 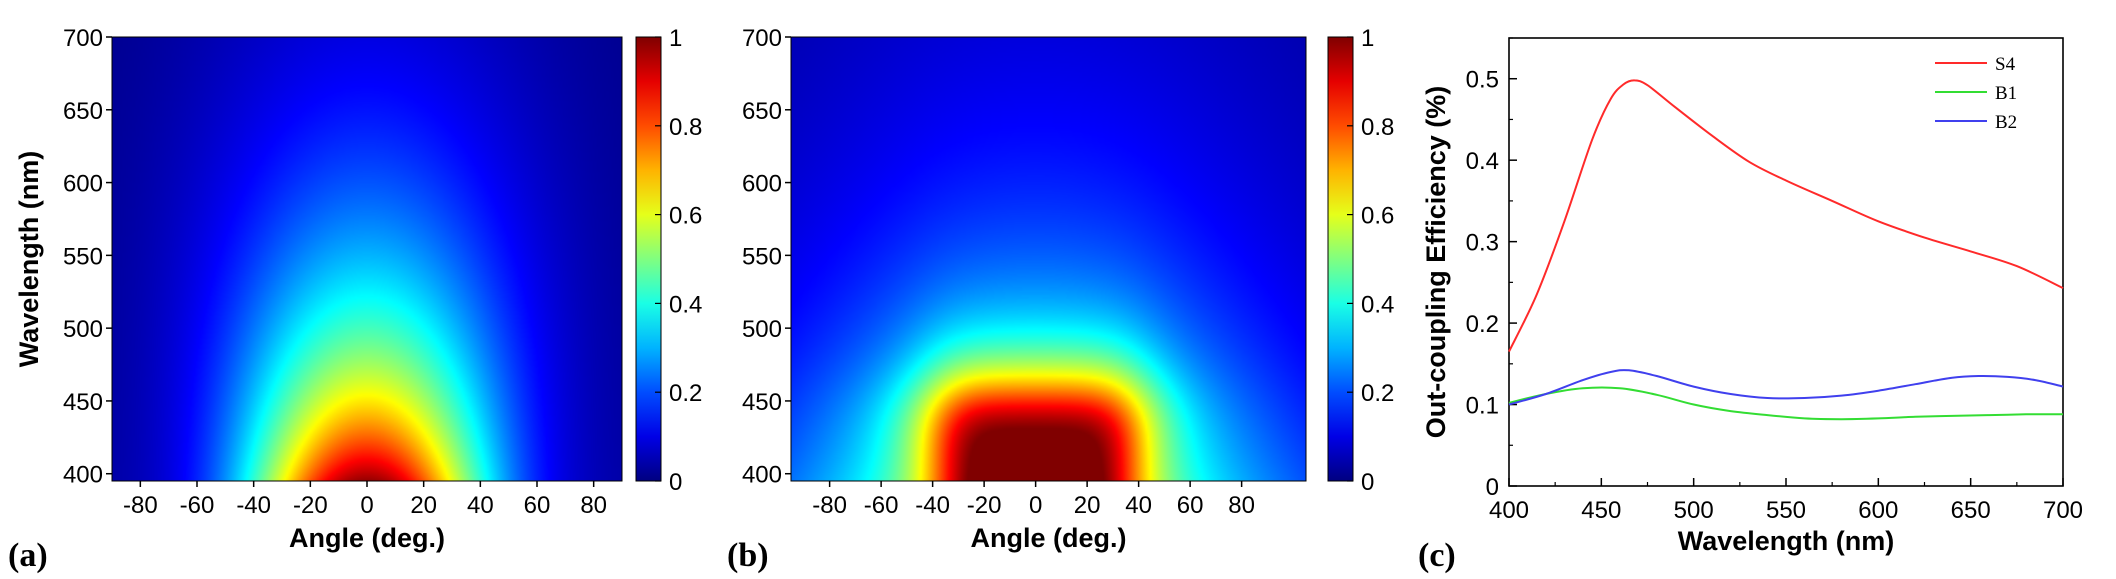 What do you see at coordinates (1878, 510) in the screenshot?
I see `x-tick-label: 600` at bounding box center [1878, 510].